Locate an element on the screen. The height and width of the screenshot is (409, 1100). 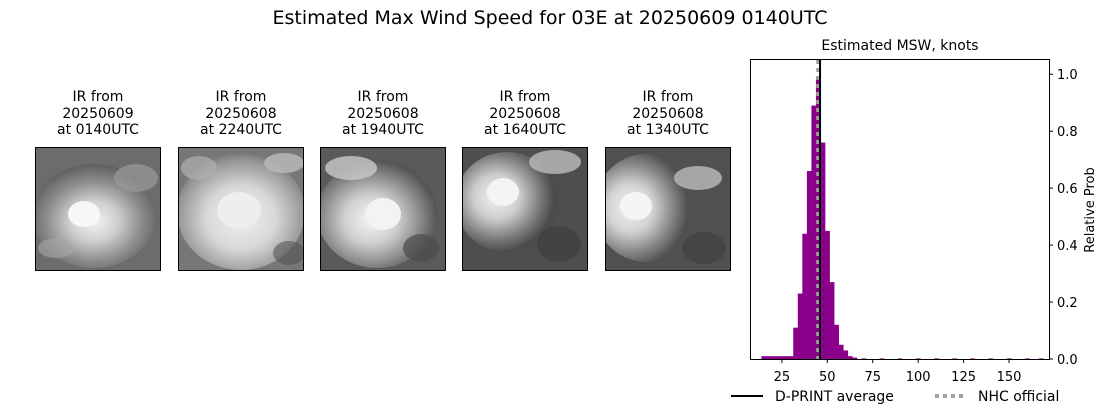
ir-panel-time: at 1640UTC is located at coordinates (525, 130).